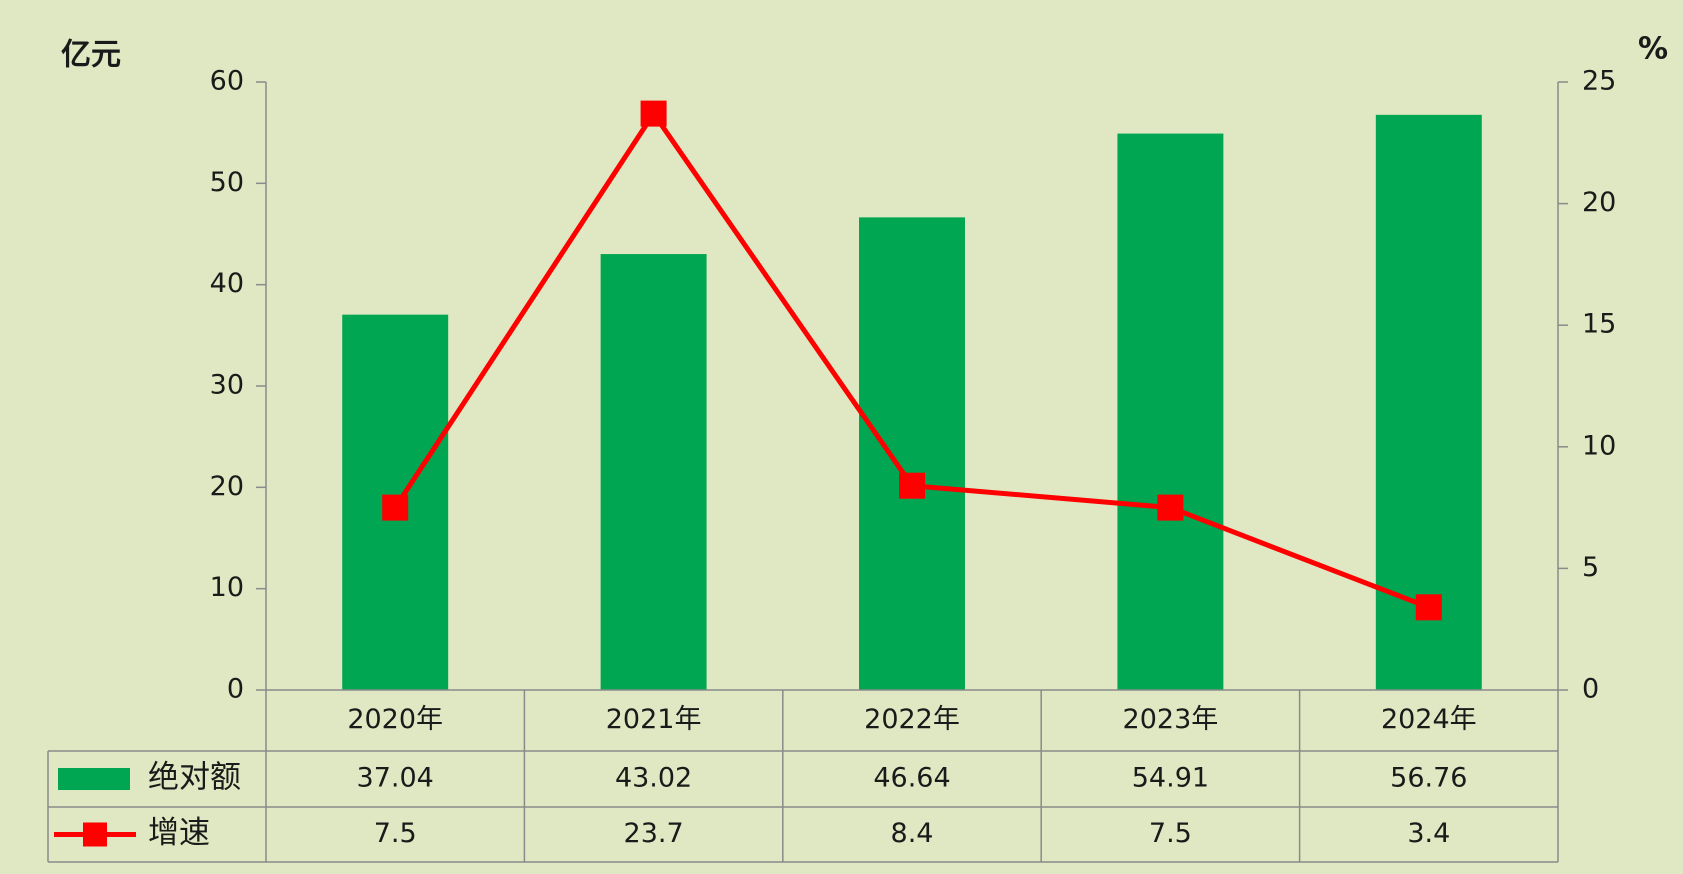  What do you see at coordinates (91, 55) in the screenshot?
I see `y-axis-label: 亿元` at bounding box center [91, 55].